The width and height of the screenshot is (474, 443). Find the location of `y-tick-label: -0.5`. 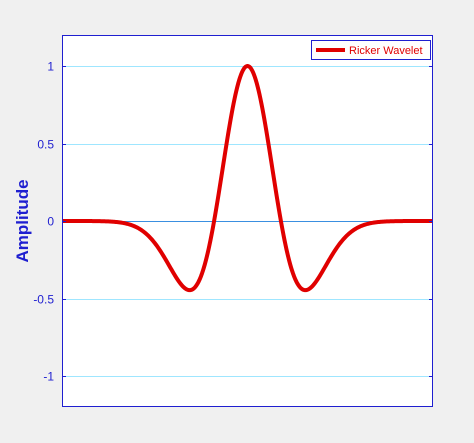

y-tick-label: -0.5 is located at coordinates (43, 300).